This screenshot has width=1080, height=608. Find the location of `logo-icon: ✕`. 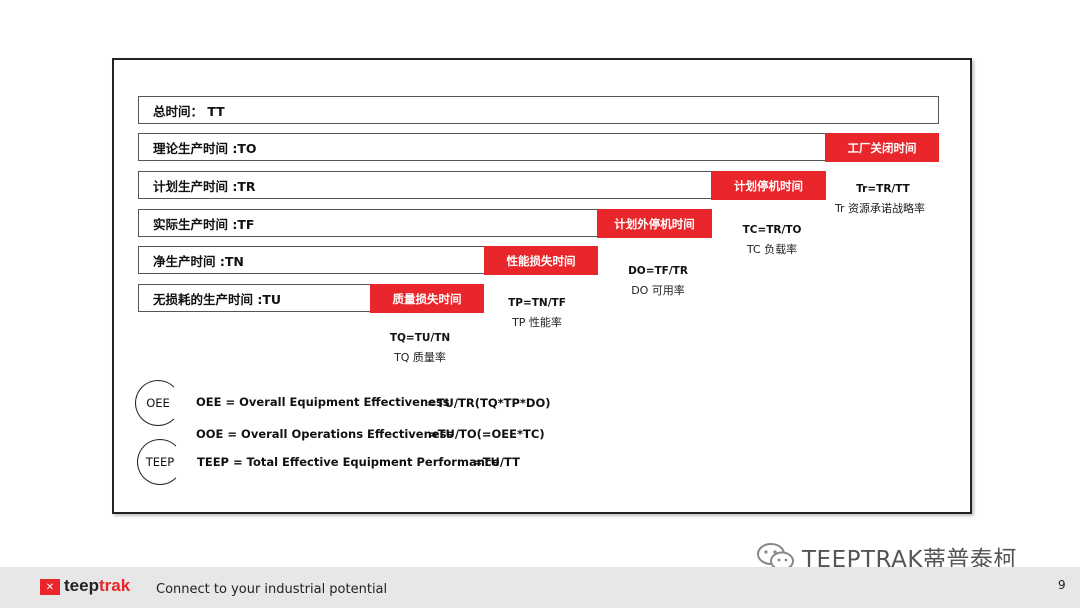

logo-icon: ✕ is located at coordinates (50, 587).